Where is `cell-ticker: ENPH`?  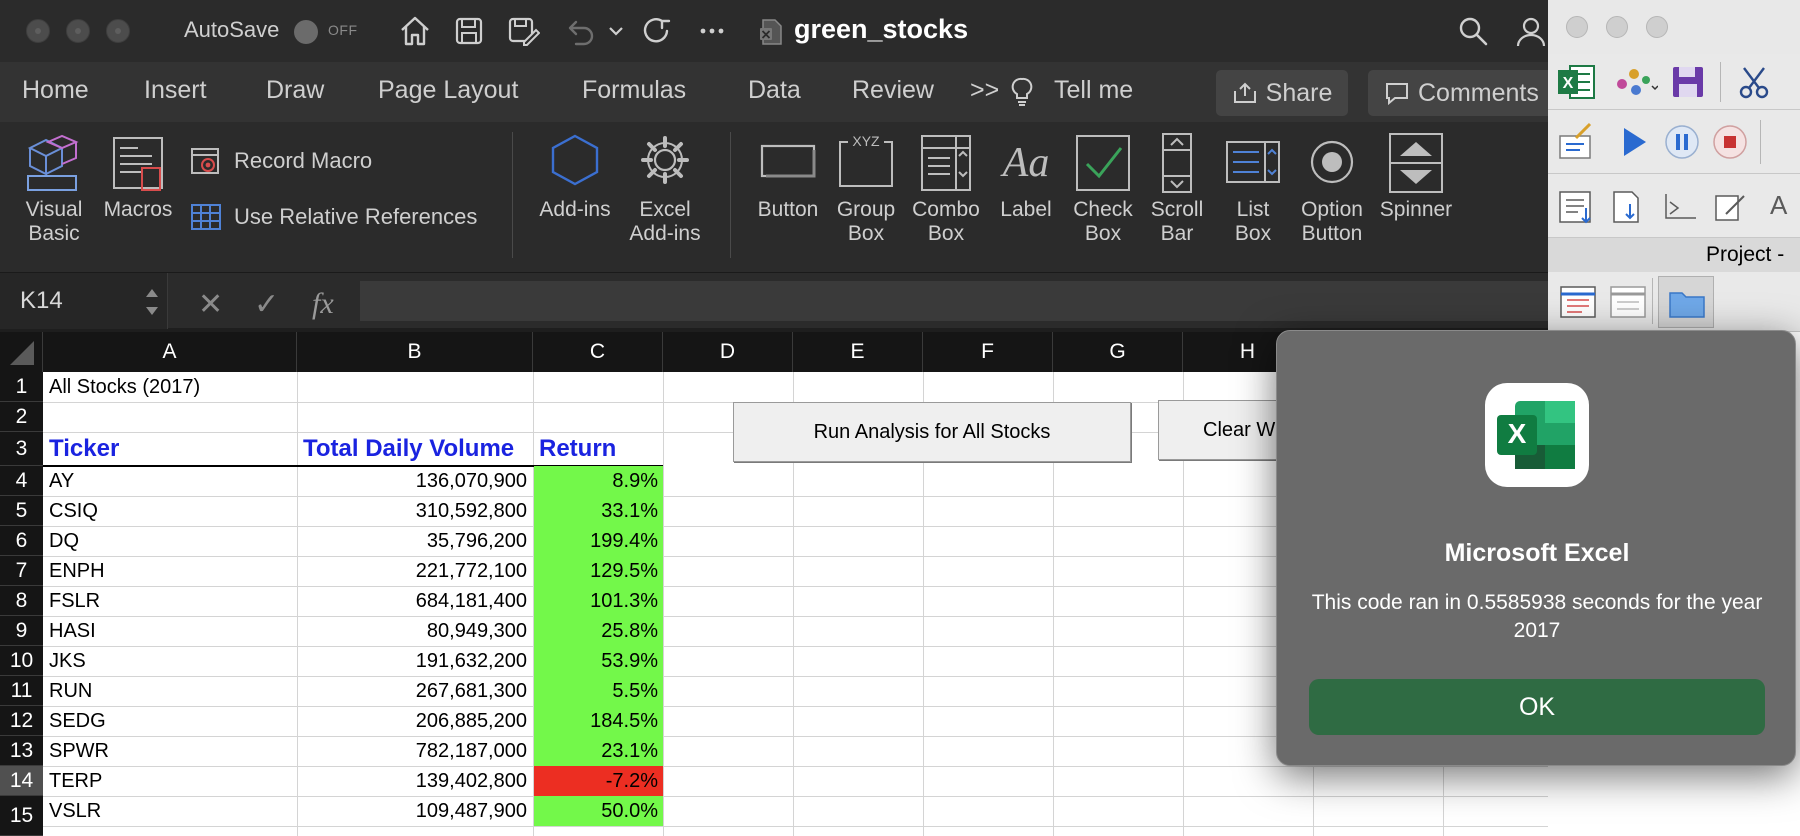
cell-ticker: ENPH is located at coordinates (77, 570).